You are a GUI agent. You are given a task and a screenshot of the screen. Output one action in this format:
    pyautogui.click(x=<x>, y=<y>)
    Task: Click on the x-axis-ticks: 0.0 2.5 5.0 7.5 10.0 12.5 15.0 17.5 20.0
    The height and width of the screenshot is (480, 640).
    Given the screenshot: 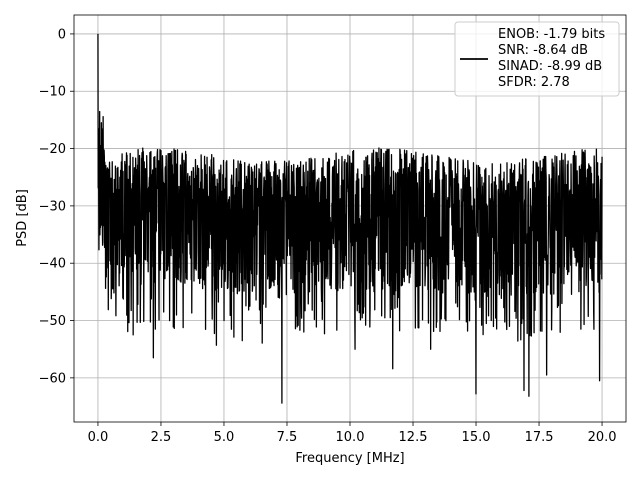 What is the action you would take?
    pyautogui.click(x=352, y=433)
    